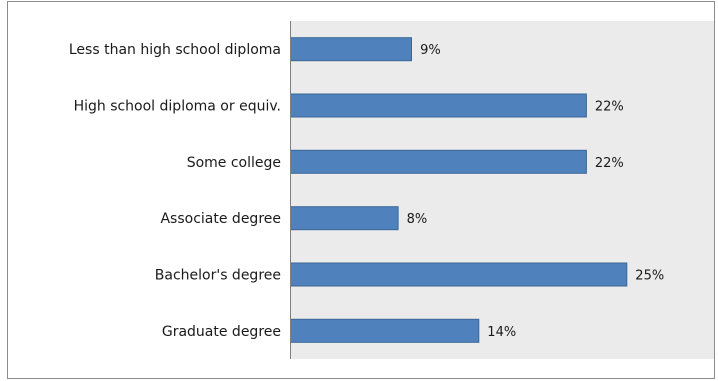 This screenshot has height=381, width=718. I want to click on data-label: 8%, so click(417, 219).